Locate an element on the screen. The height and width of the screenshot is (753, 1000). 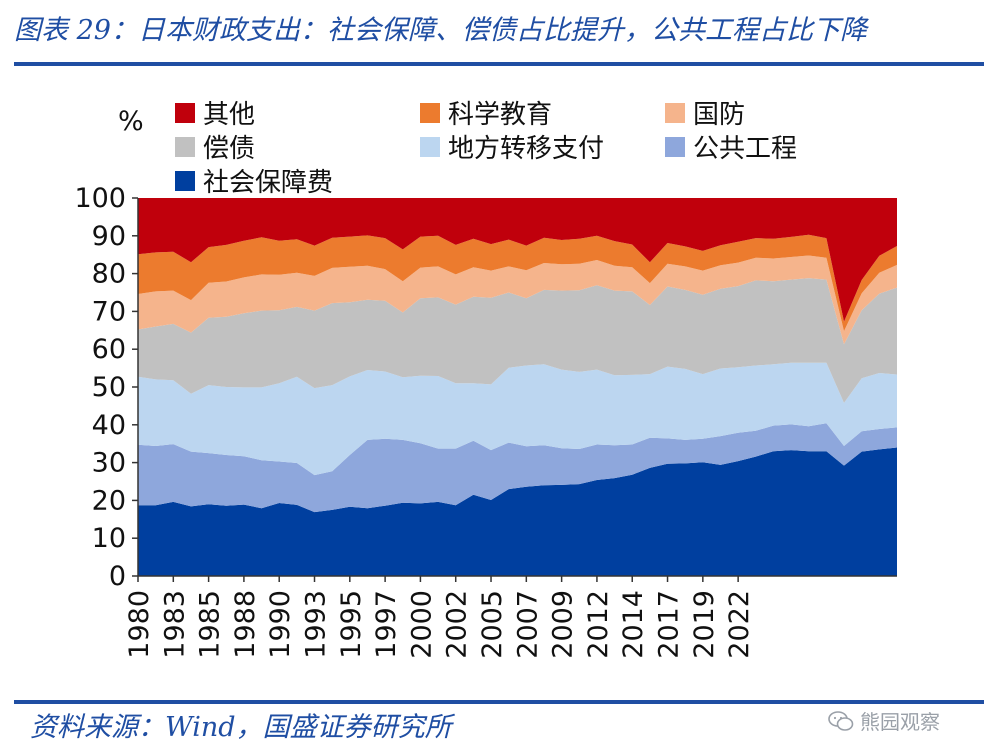
legend-item: 国防 is located at coordinates (705, 112).